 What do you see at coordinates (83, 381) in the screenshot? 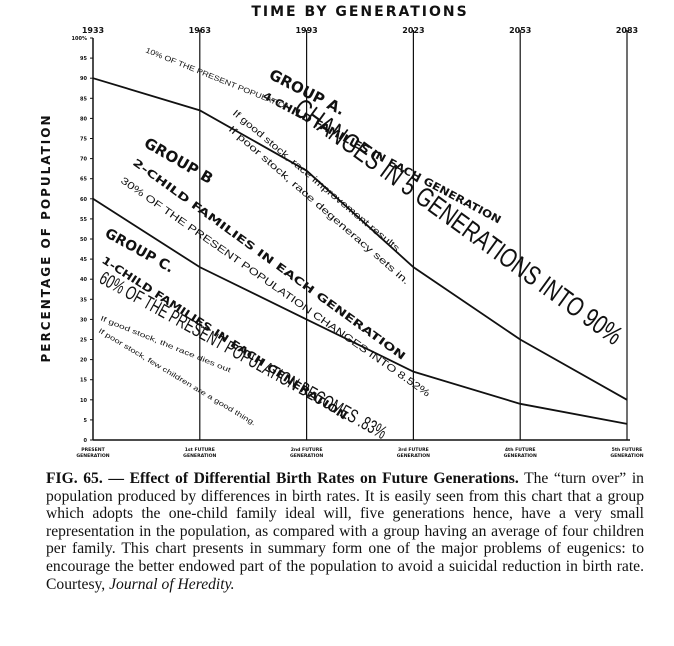
I see `y-tick-label: 15` at bounding box center [83, 381].